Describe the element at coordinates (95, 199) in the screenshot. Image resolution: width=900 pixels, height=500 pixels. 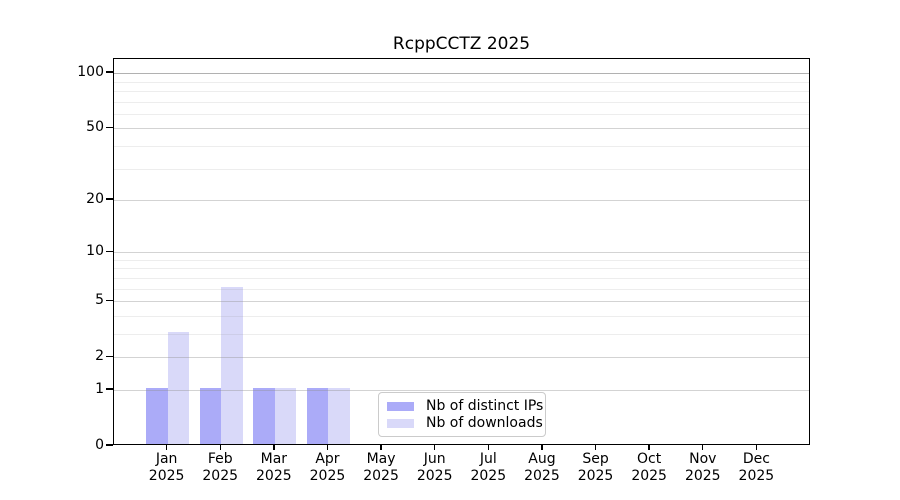
I see `y-tick-label-20: 20` at that location.